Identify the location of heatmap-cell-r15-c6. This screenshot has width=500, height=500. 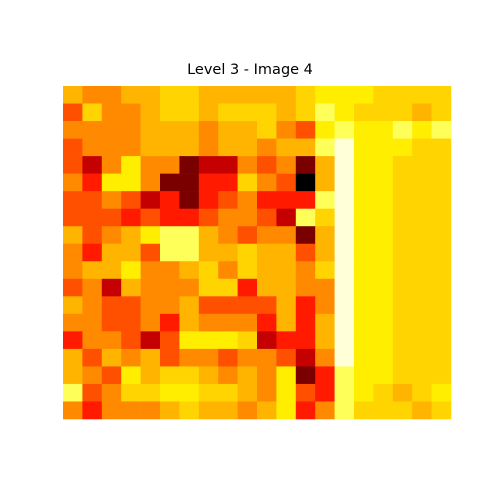
(189, 357).